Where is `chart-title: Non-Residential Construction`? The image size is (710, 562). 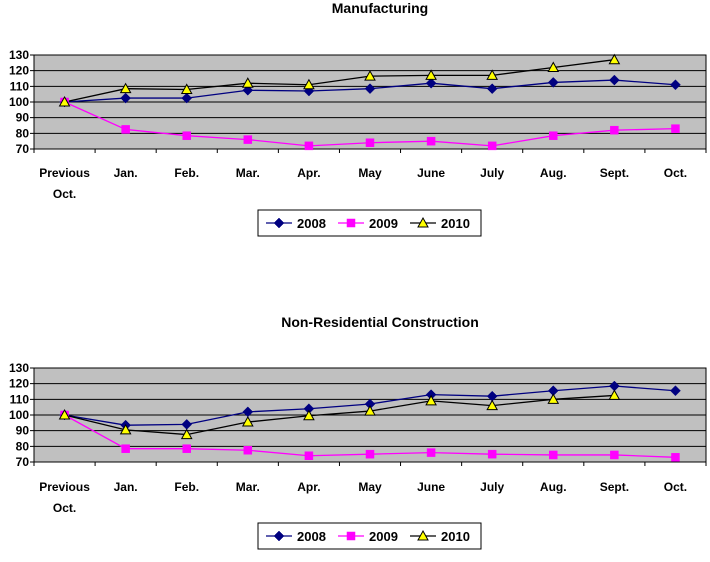 chart-title: Non-Residential Construction is located at coordinates (380, 322).